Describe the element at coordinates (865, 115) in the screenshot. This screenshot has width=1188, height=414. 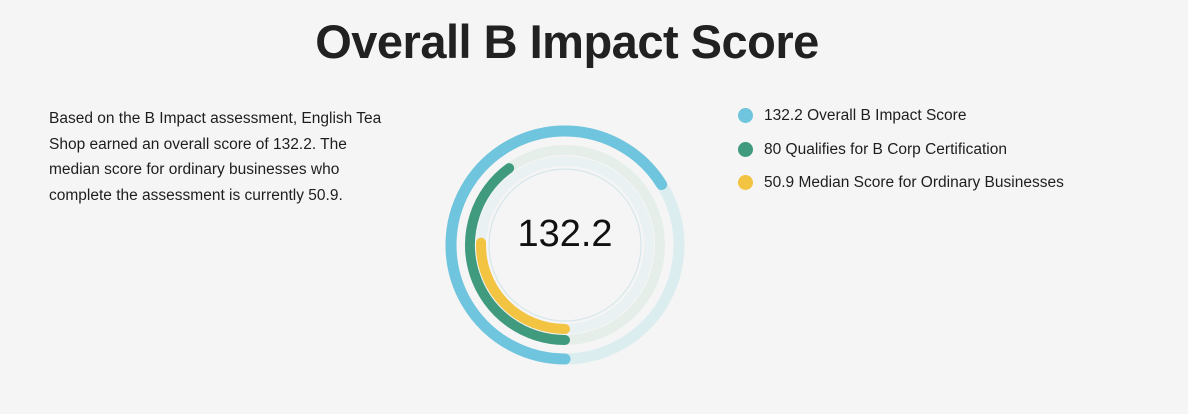
I see `legend-label-overall-score: 132.2 Overall B Impact Score` at that location.